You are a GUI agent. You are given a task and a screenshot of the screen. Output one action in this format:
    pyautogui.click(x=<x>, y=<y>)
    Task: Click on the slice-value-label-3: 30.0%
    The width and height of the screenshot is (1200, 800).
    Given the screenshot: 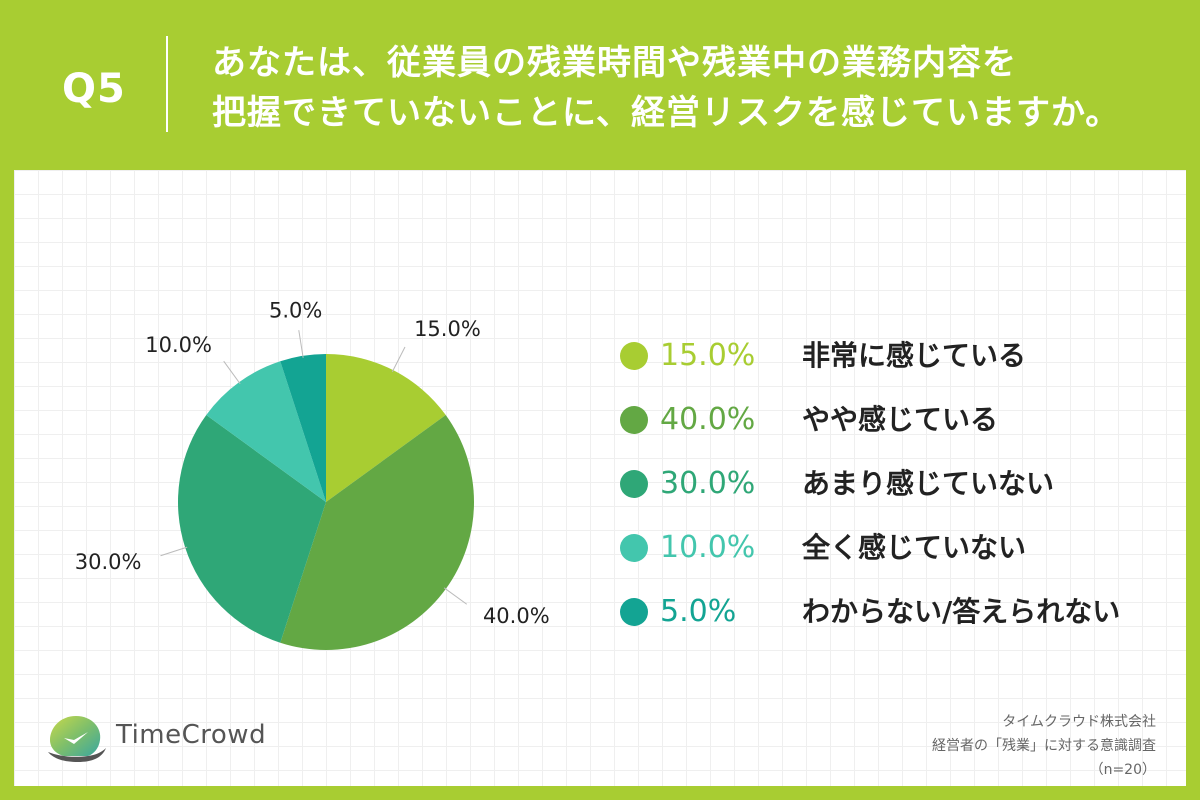 What is the action you would take?
    pyautogui.click(x=108, y=562)
    